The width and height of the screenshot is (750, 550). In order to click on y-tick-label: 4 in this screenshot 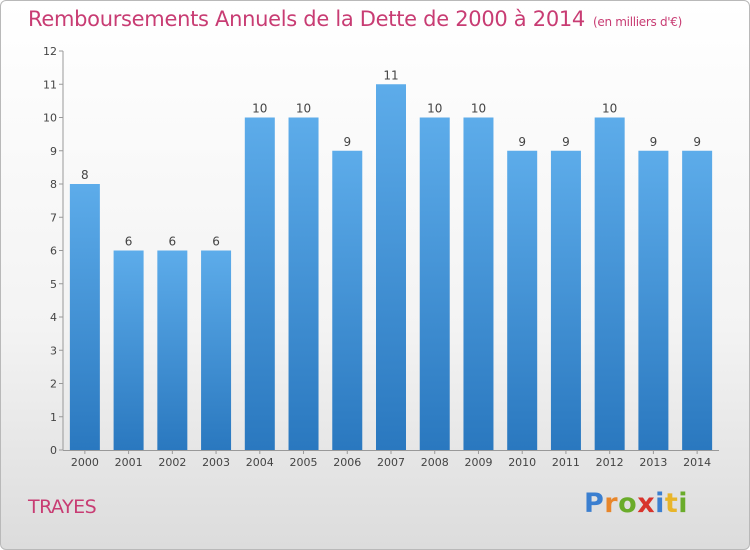, I will do `click(53, 317)`.